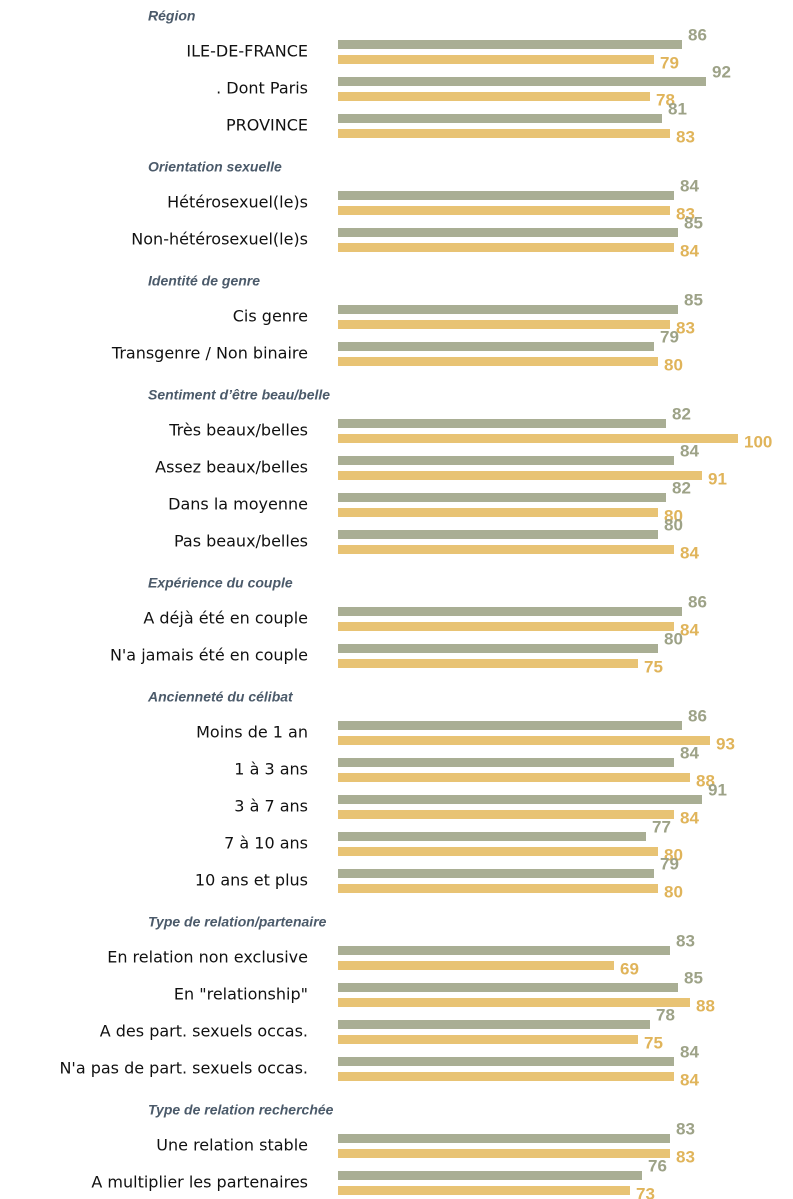 This screenshot has width=793, height=1199. I want to click on category-label: Cis genre, so click(270, 316).